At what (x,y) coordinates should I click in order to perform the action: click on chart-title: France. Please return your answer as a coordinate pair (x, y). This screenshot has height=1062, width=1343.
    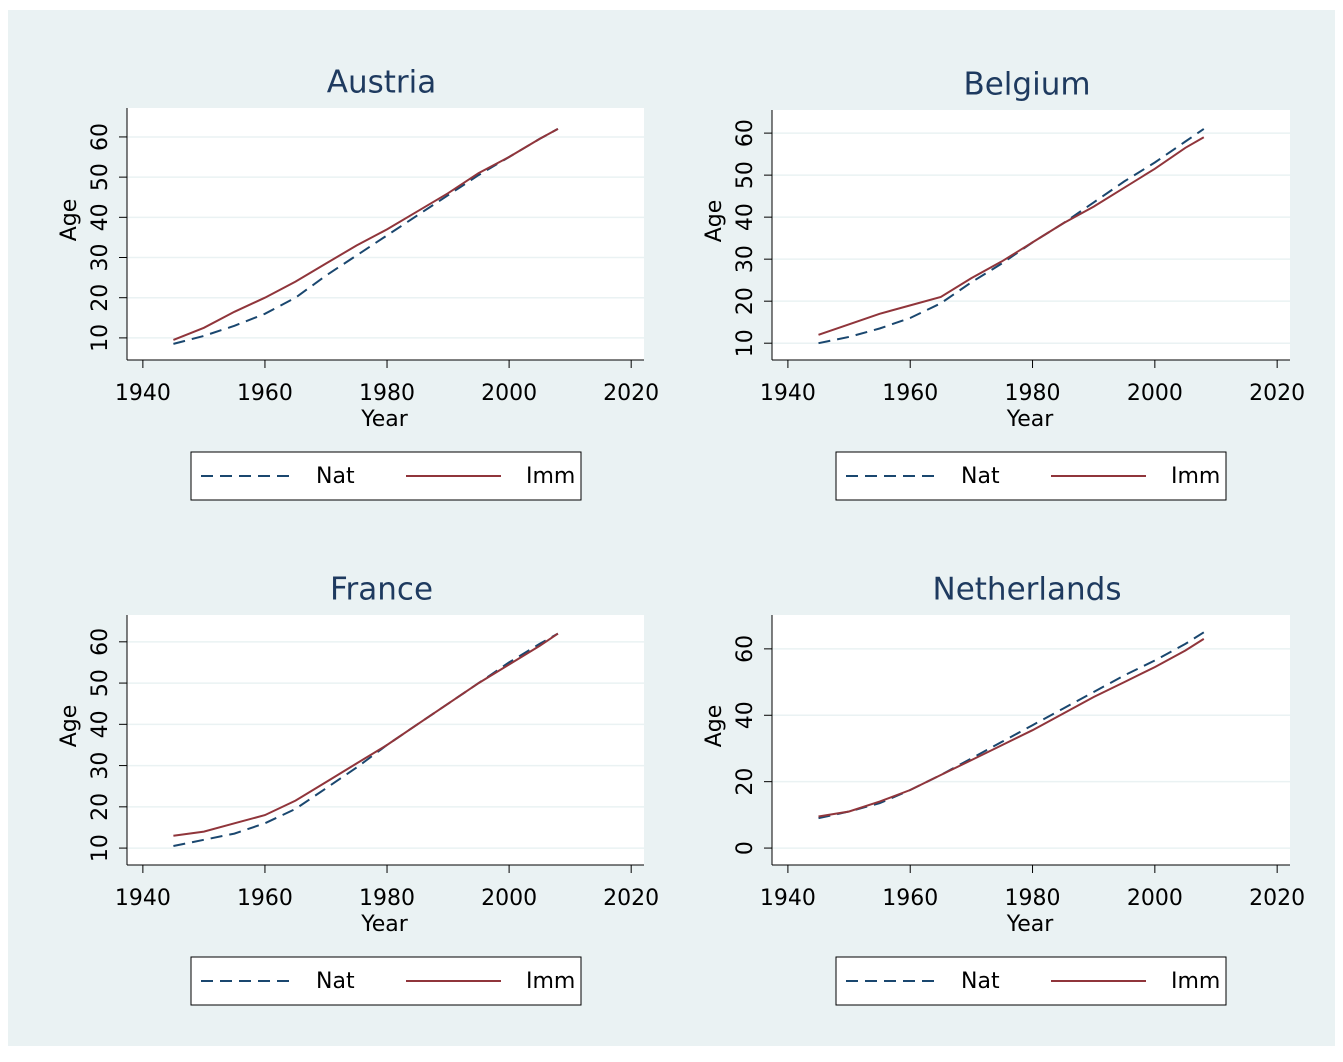
    Looking at the image, I should click on (381, 590).